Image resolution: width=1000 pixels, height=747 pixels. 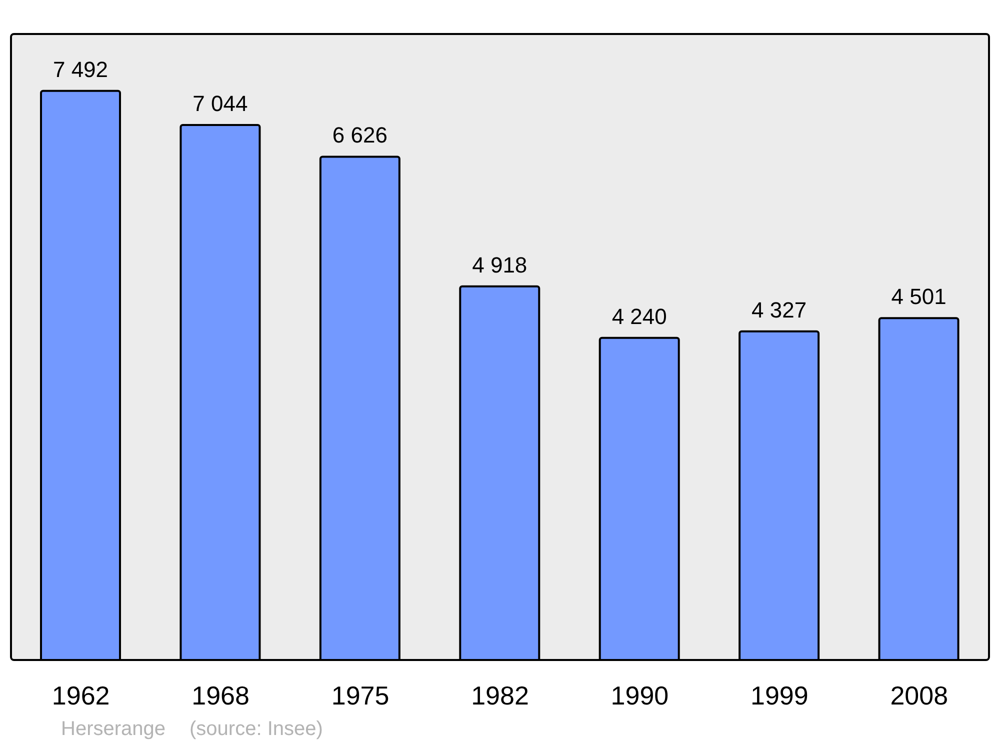 I want to click on text: Herserange, so click(x=113, y=729).